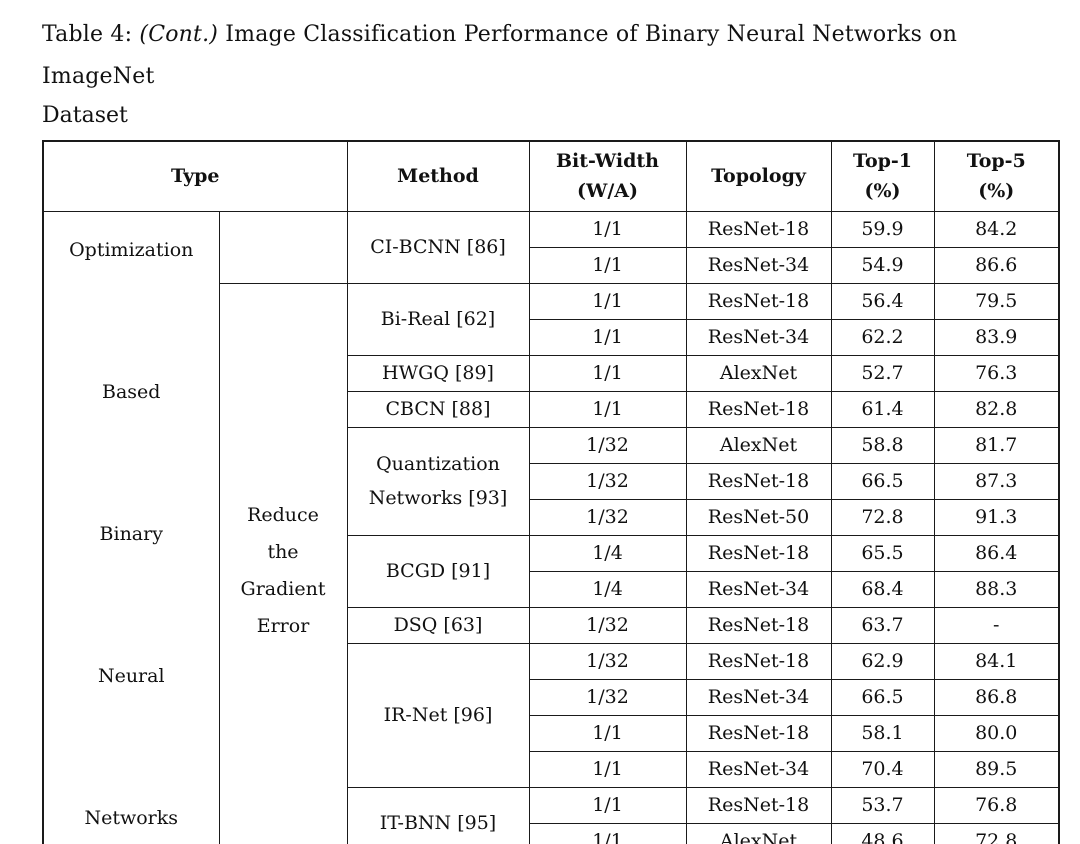  Describe the element at coordinates (882, 805) in the screenshot. I see `cell-top1: 53.7` at that location.